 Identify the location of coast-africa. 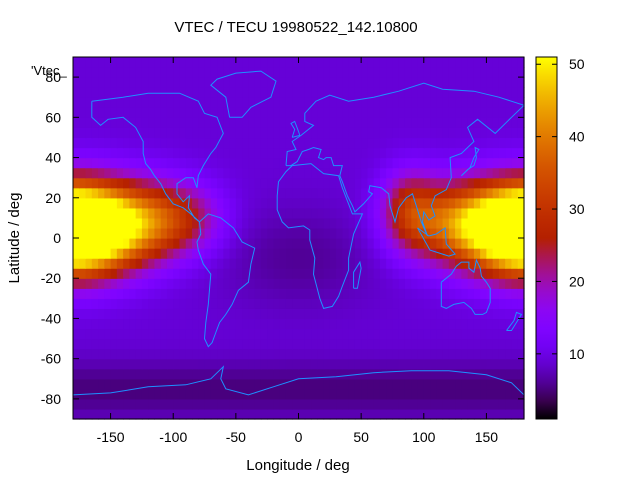
(320, 236).